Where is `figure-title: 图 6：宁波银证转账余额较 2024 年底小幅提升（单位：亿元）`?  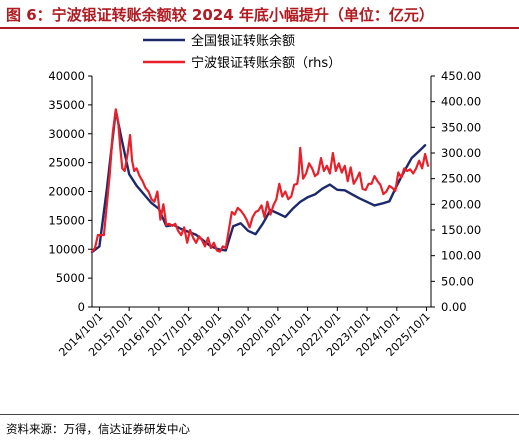 figure-title: 图 6：宁波银证转账余额较 2024 年底小幅提升（单位：亿元） is located at coordinates (220, 15).